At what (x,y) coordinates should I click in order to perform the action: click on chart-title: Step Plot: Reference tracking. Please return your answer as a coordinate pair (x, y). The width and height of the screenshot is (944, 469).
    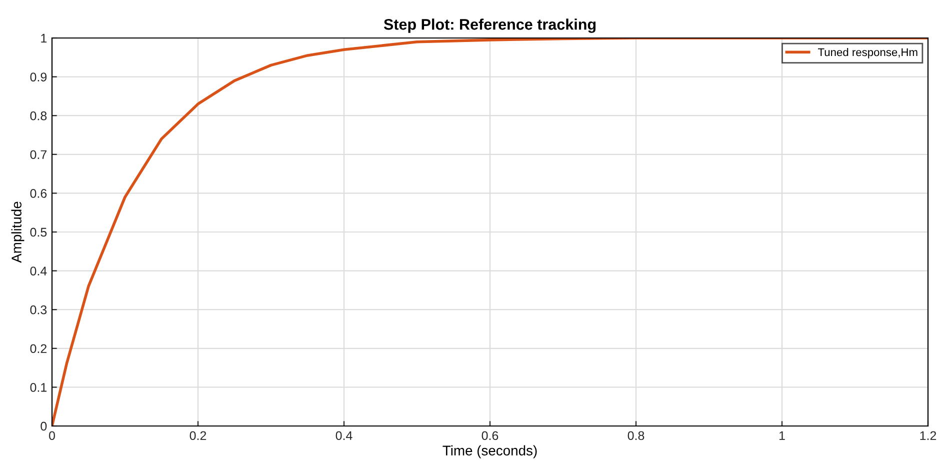
    Looking at the image, I should click on (490, 25).